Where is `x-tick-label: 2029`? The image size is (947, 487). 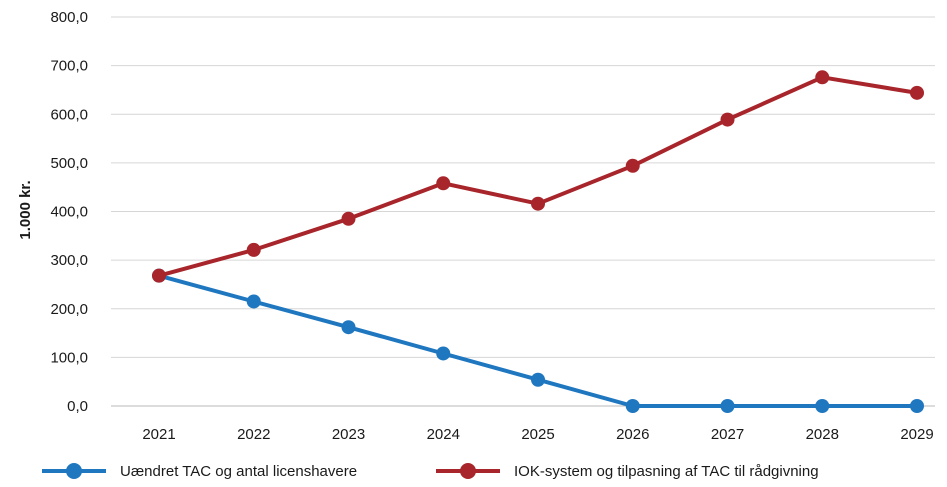 x-tick-label: 2029 is located at coordinates (916, 434).